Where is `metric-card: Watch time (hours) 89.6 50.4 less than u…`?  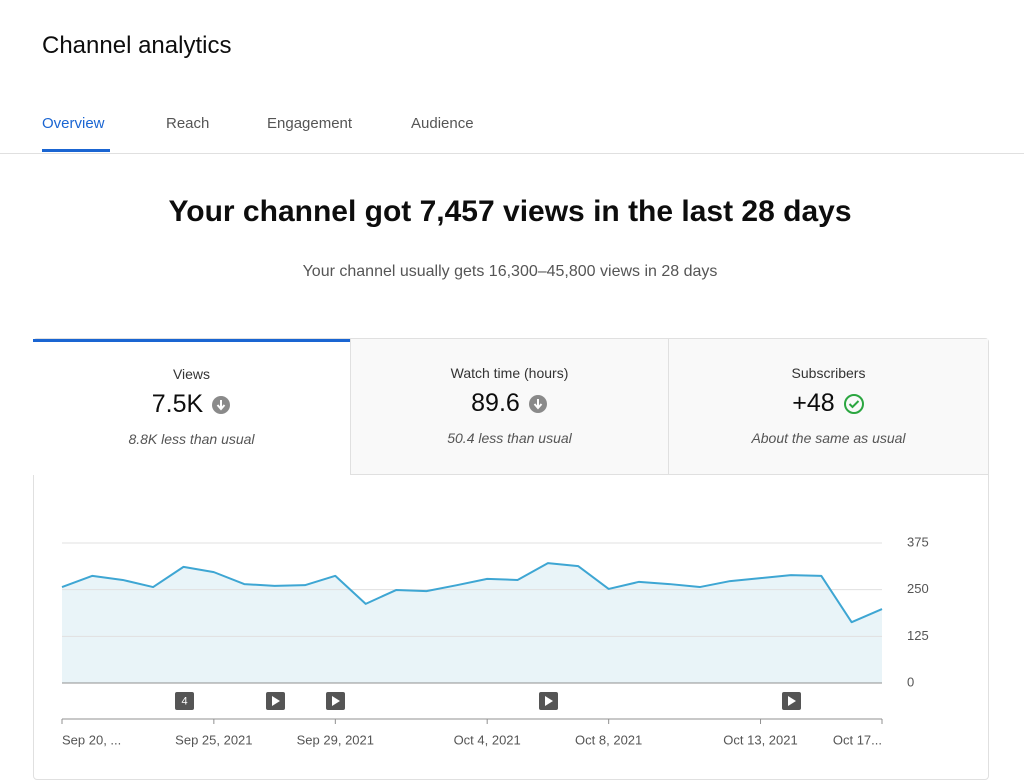
metric-card: Watch time (hours) 89.6 50.4 less than u… is located at coordinates (509, 407).